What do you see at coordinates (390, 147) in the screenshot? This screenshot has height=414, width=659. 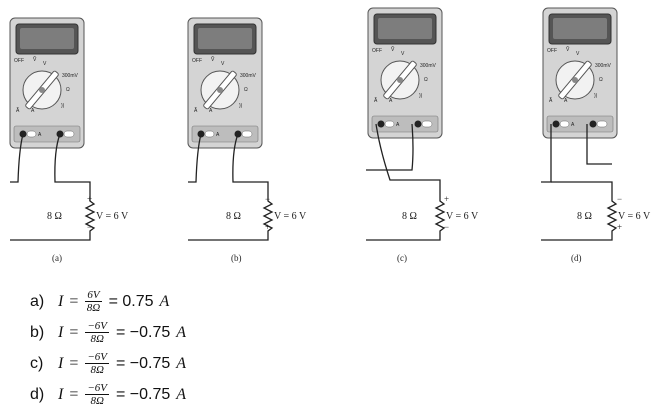 I see `lead-wire-c-right` at bounding box center [390, 147].